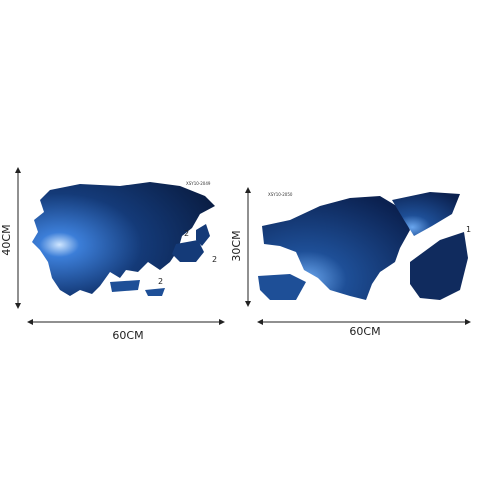  Describe the element at coordinates (282, 287) in the screenshot. I see `map-pacific` at that location.